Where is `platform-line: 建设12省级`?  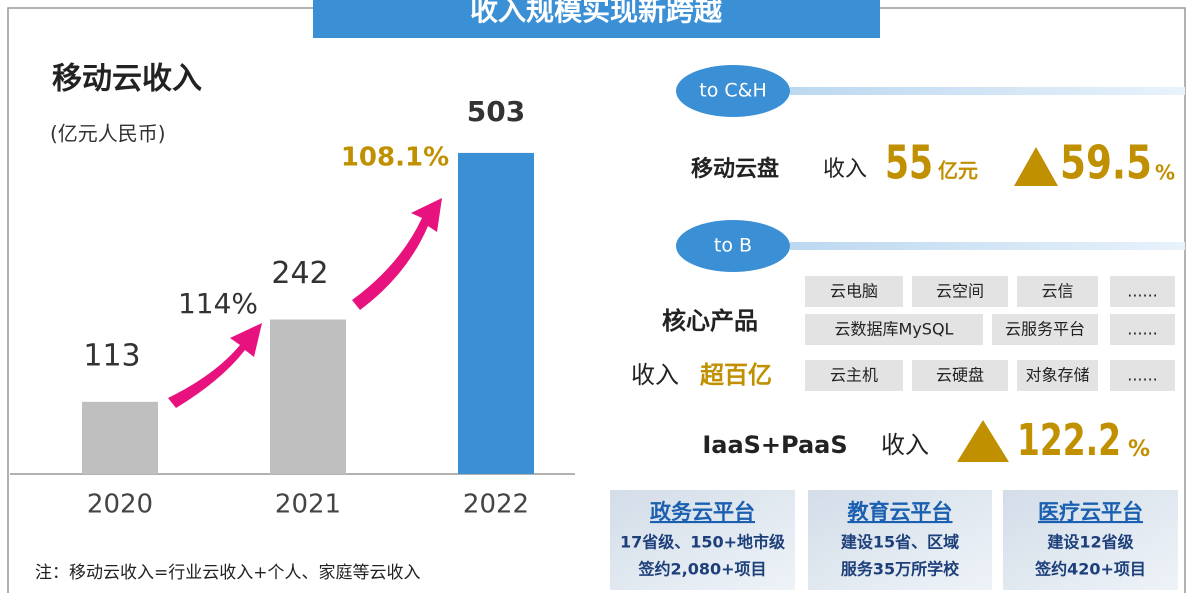 platform-line: 建设12省级 is located at coordinates (1090, 542).